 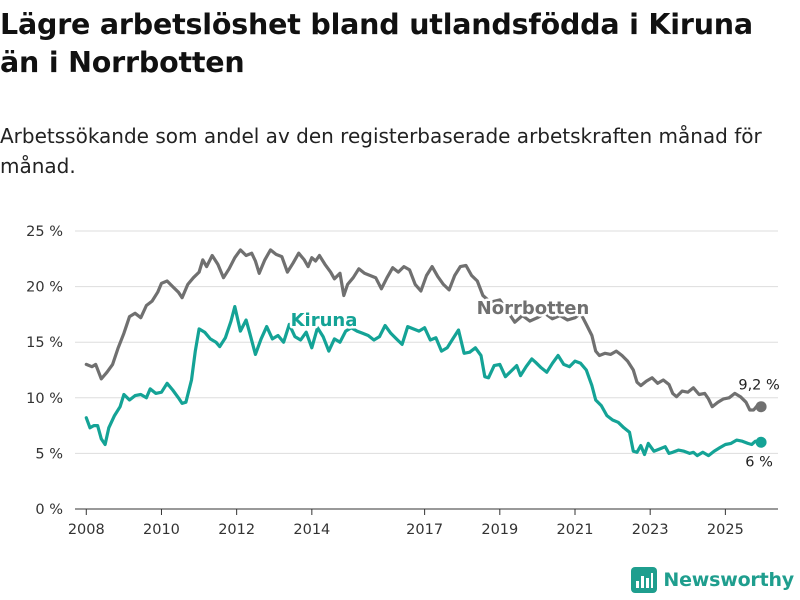 I want to click on x-axis-ticks: 2008 2010 2012 2014 2017 2019 2021 2023 2025, so click(x=406, y=523).